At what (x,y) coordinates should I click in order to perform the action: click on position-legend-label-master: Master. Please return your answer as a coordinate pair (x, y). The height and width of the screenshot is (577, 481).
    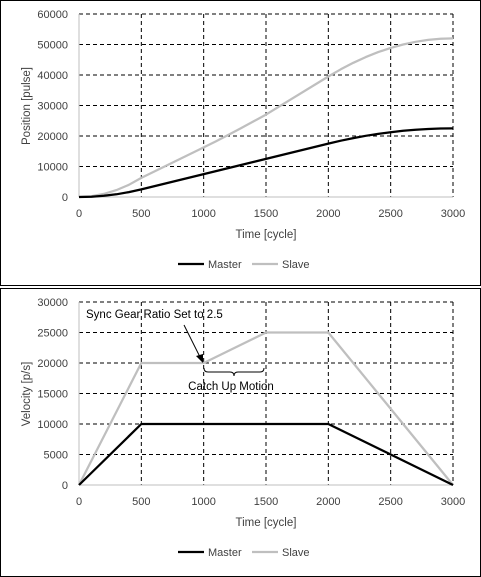
    Looking at the image, I should click on (225, 265).